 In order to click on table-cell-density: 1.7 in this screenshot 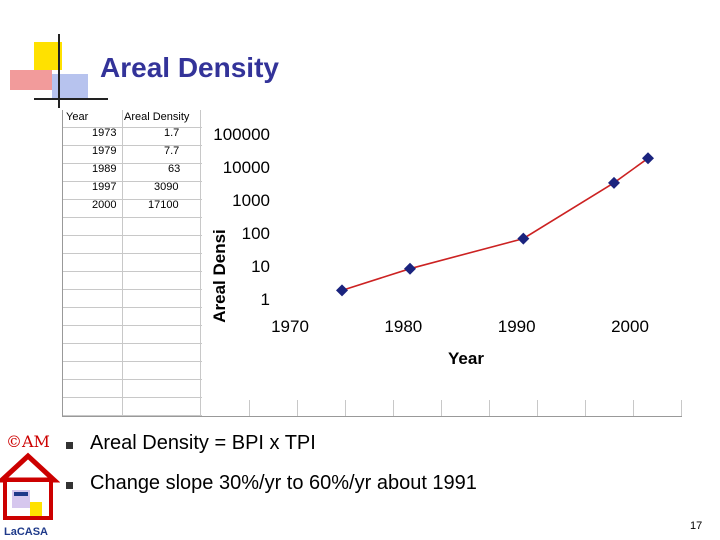, I will do `click(172, 133)`.